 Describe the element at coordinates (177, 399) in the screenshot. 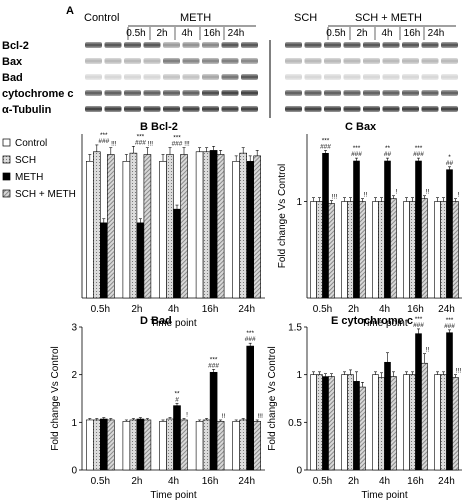

I see `annotation-hashes: #` at that location.